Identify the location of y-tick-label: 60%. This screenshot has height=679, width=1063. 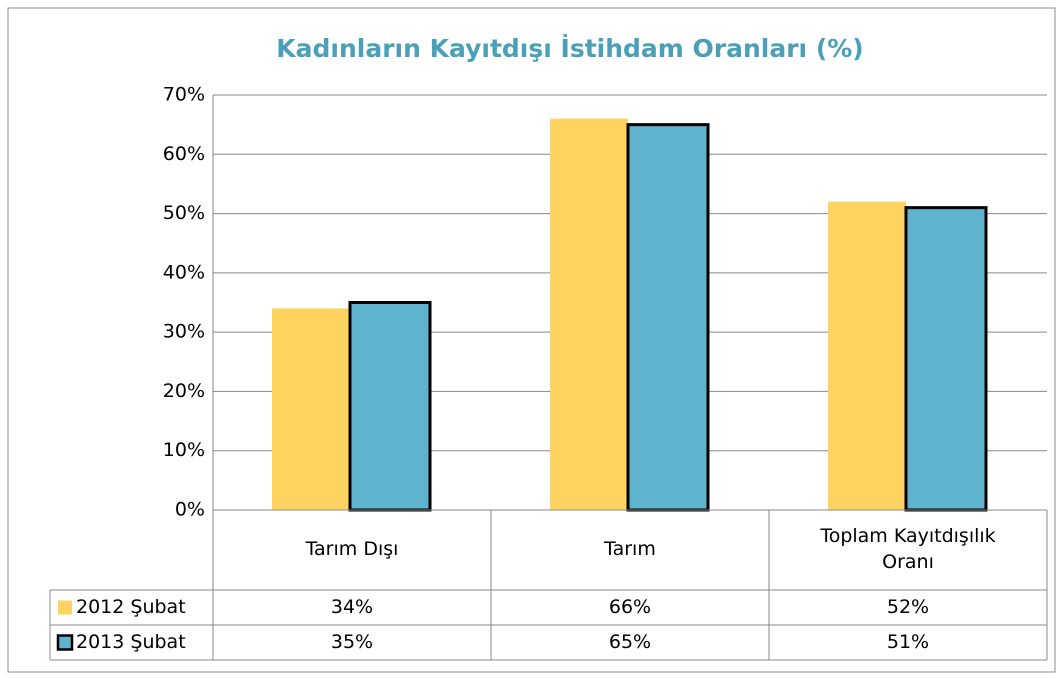
(184, 154).